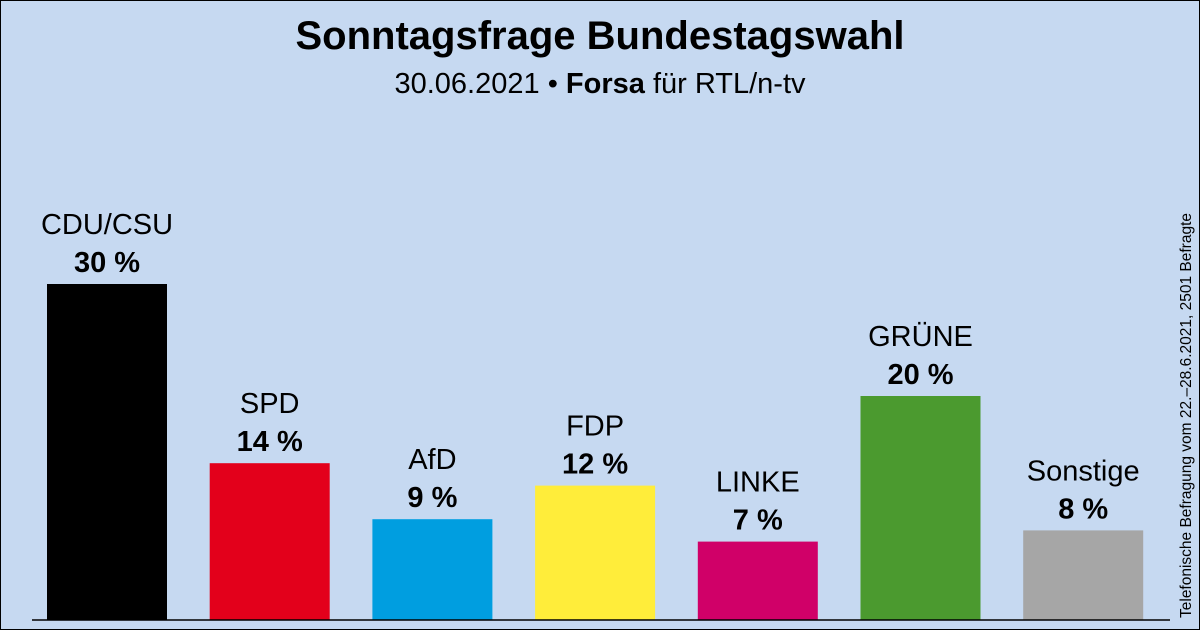  What do you see at coordinates (270, 442) in the screenshot?
I see `bar-value-label-spd: 14 %` at bounding box center [270, 442].